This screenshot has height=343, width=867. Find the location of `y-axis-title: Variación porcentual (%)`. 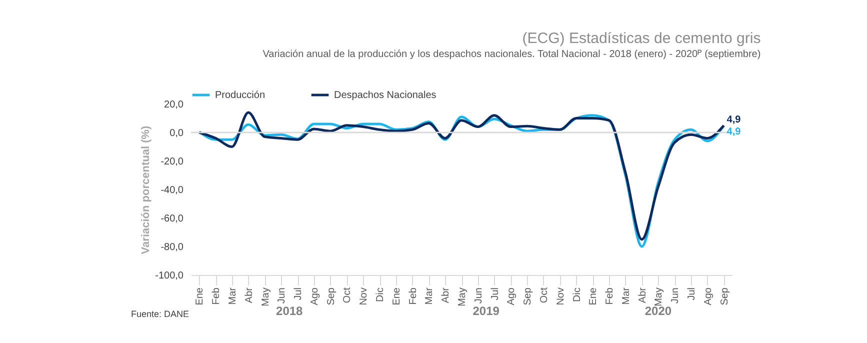

y-axis-title: Variación porcentual (%) is located at coordinates (146, 189).